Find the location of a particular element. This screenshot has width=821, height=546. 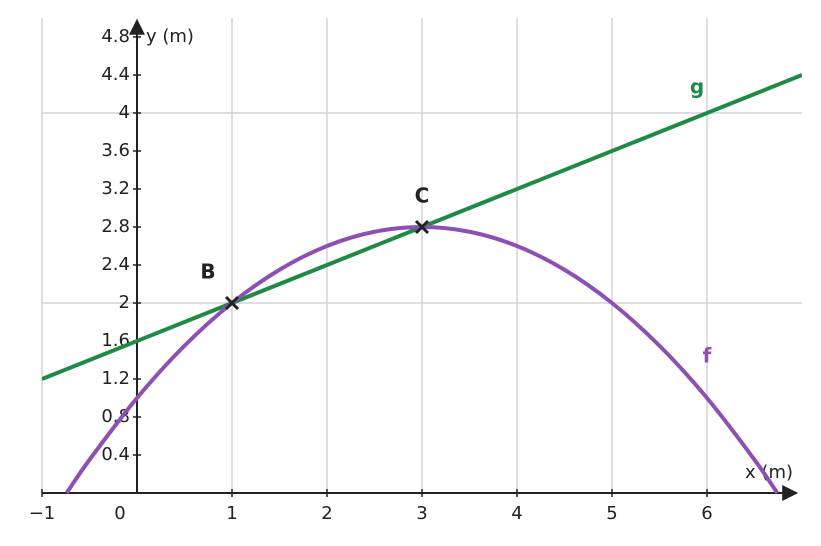

x-tick-label: 4 is located at coordinates (516, 513).